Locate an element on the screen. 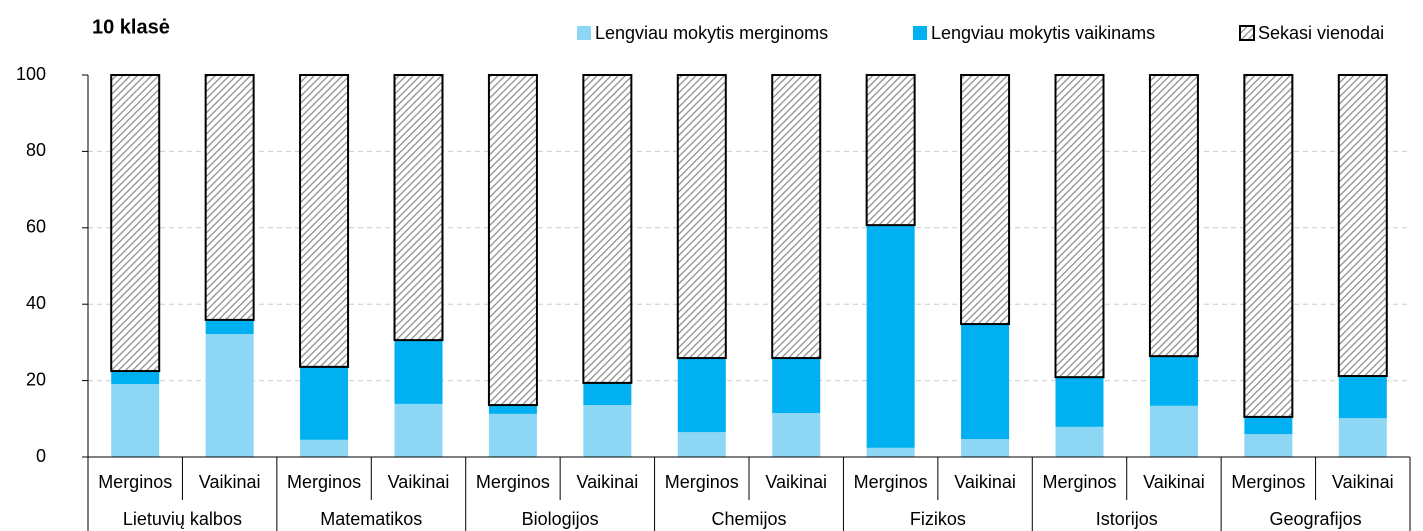 This screenshot has height=531, width=1423. group-label: Geografijos is located at coordinates (1316, 519).